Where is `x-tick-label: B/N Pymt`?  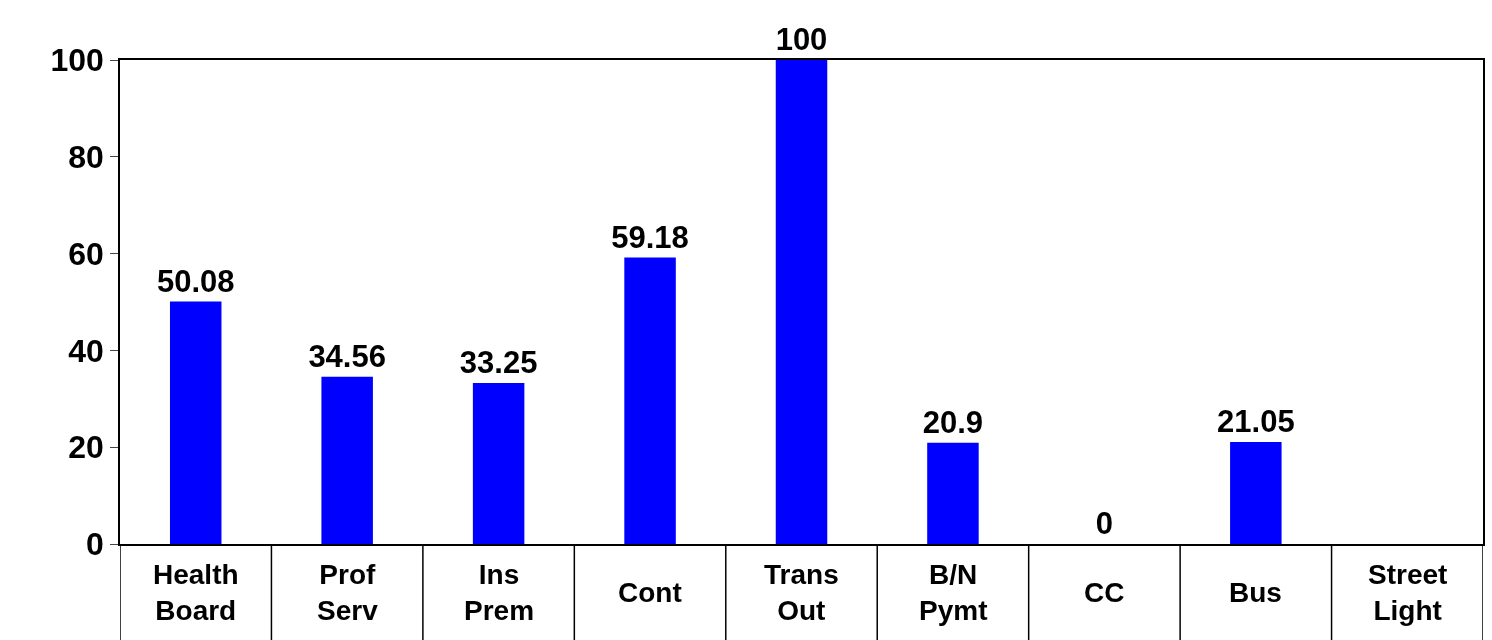 x-tick-label: B/N Pymt is located at coordinates (953, 593).